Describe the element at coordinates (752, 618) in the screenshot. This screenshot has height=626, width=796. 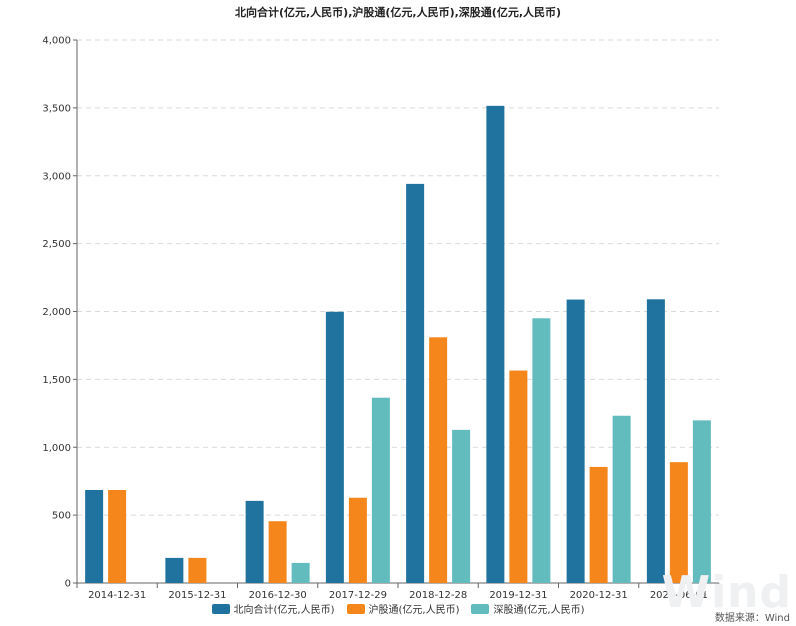
I see `source-label: 数据来源：Wind` at that location.